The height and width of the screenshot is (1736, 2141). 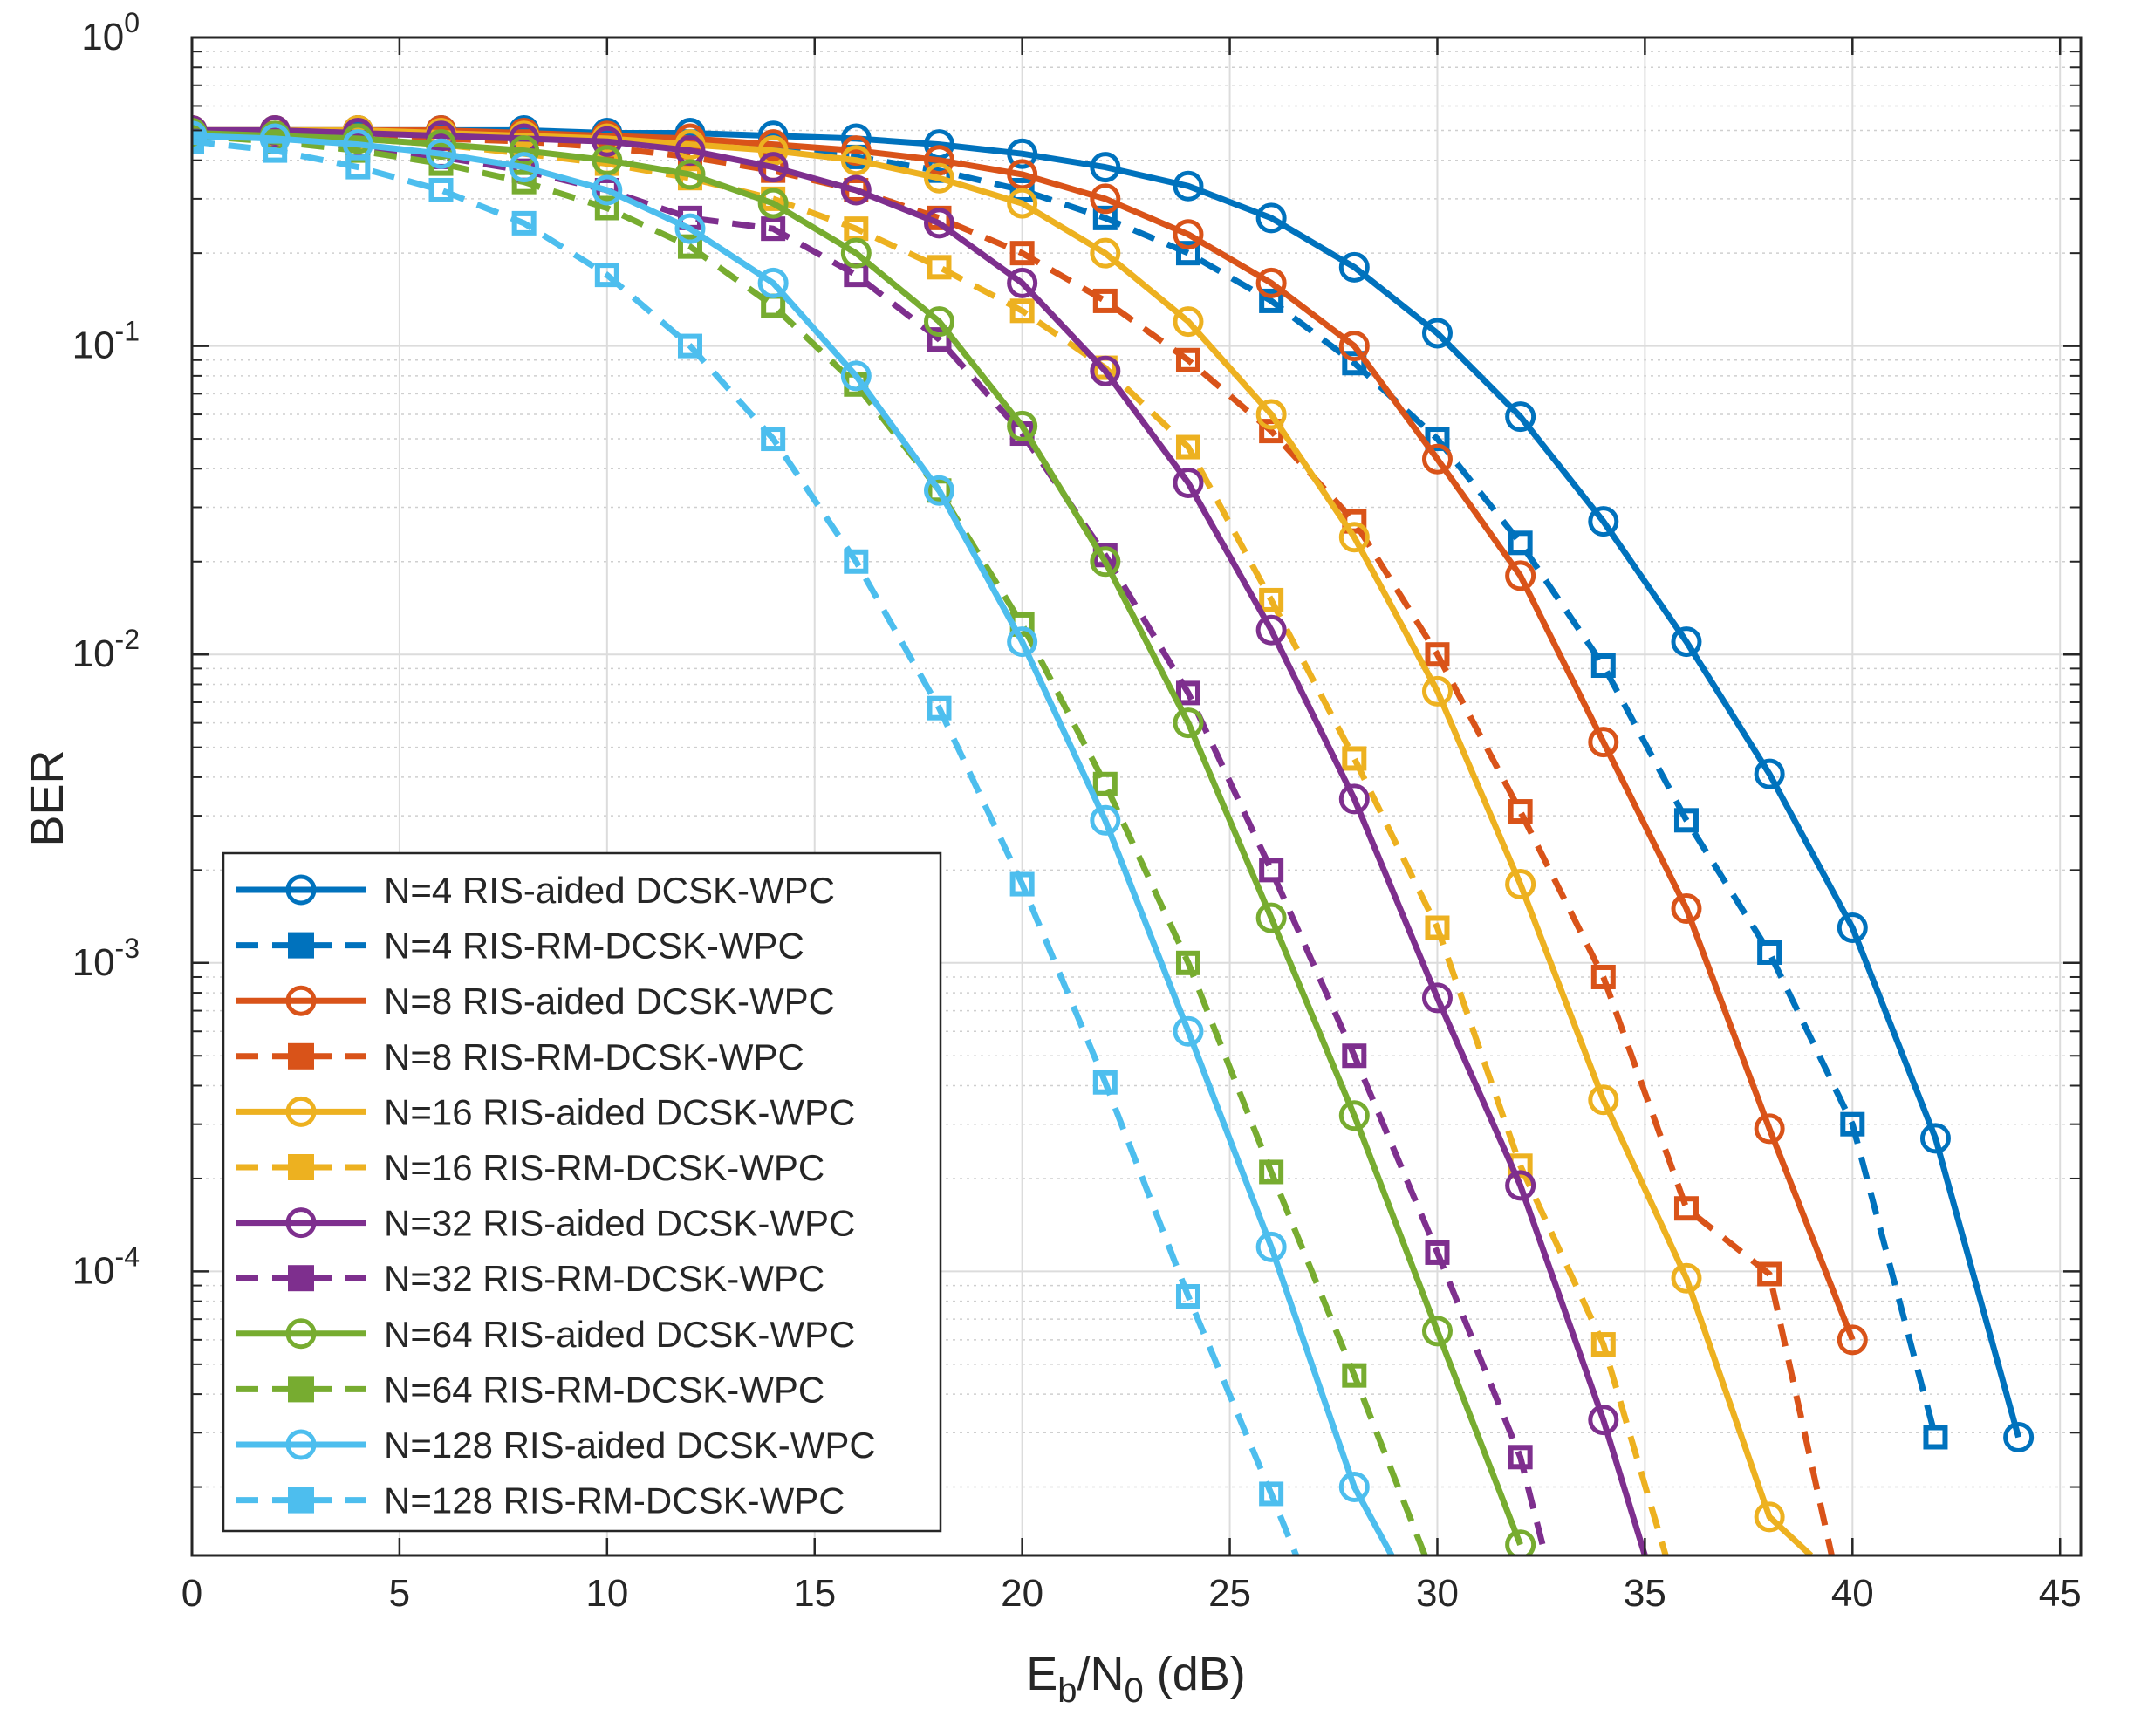 I want to click on x-axis-label: Eb/N0 (dB), so click(x=1136, y=1679).